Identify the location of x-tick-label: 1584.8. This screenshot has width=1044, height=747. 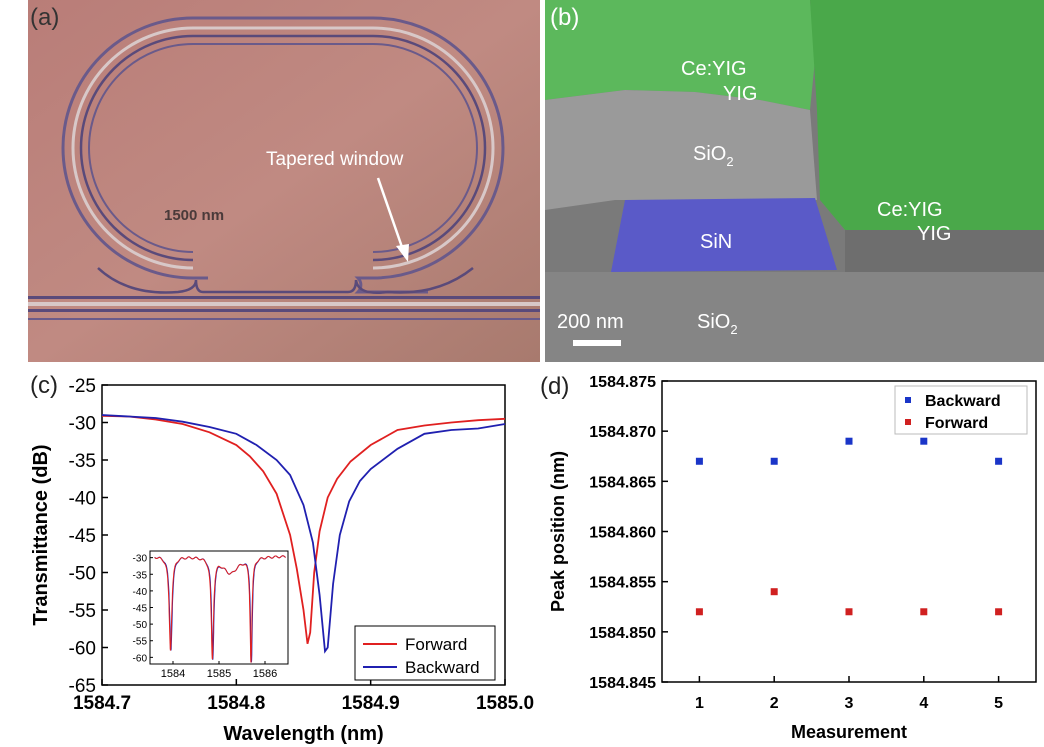
(236, 703).